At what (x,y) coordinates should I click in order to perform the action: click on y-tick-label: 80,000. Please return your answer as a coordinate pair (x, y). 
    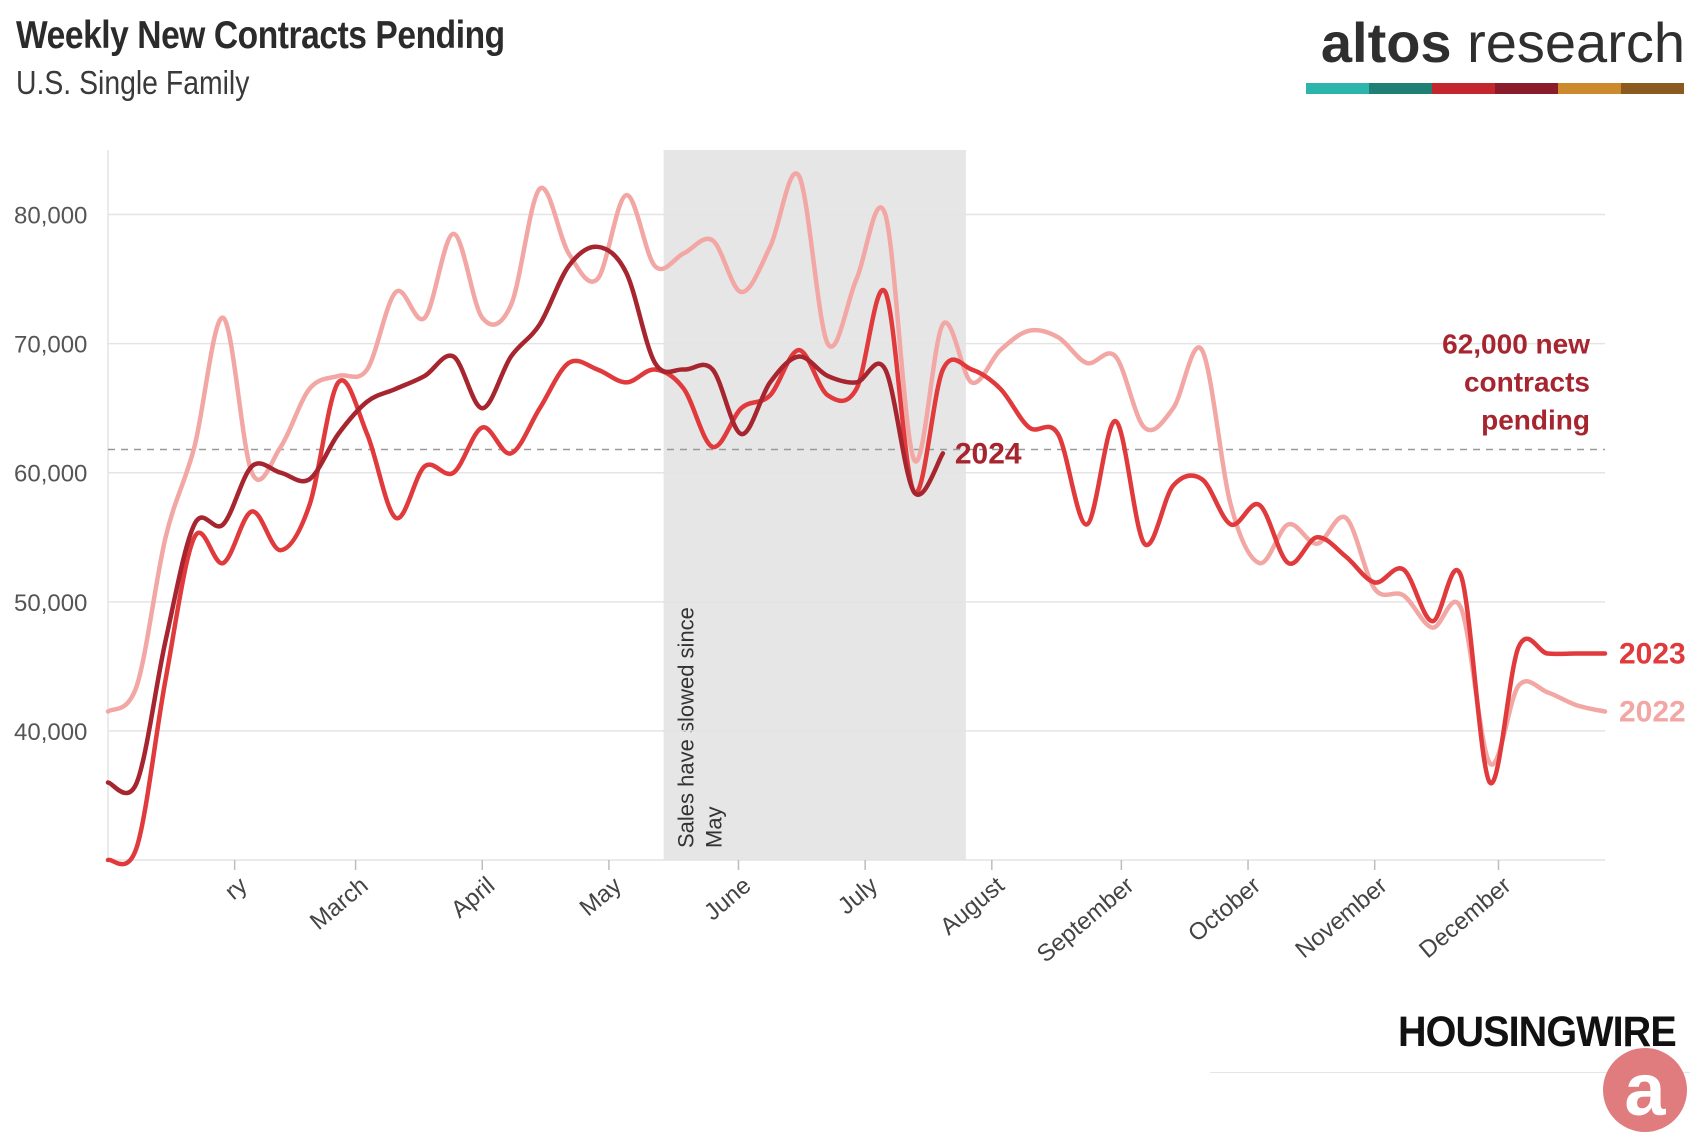
    Looking at the image, I should click on (50, 216).